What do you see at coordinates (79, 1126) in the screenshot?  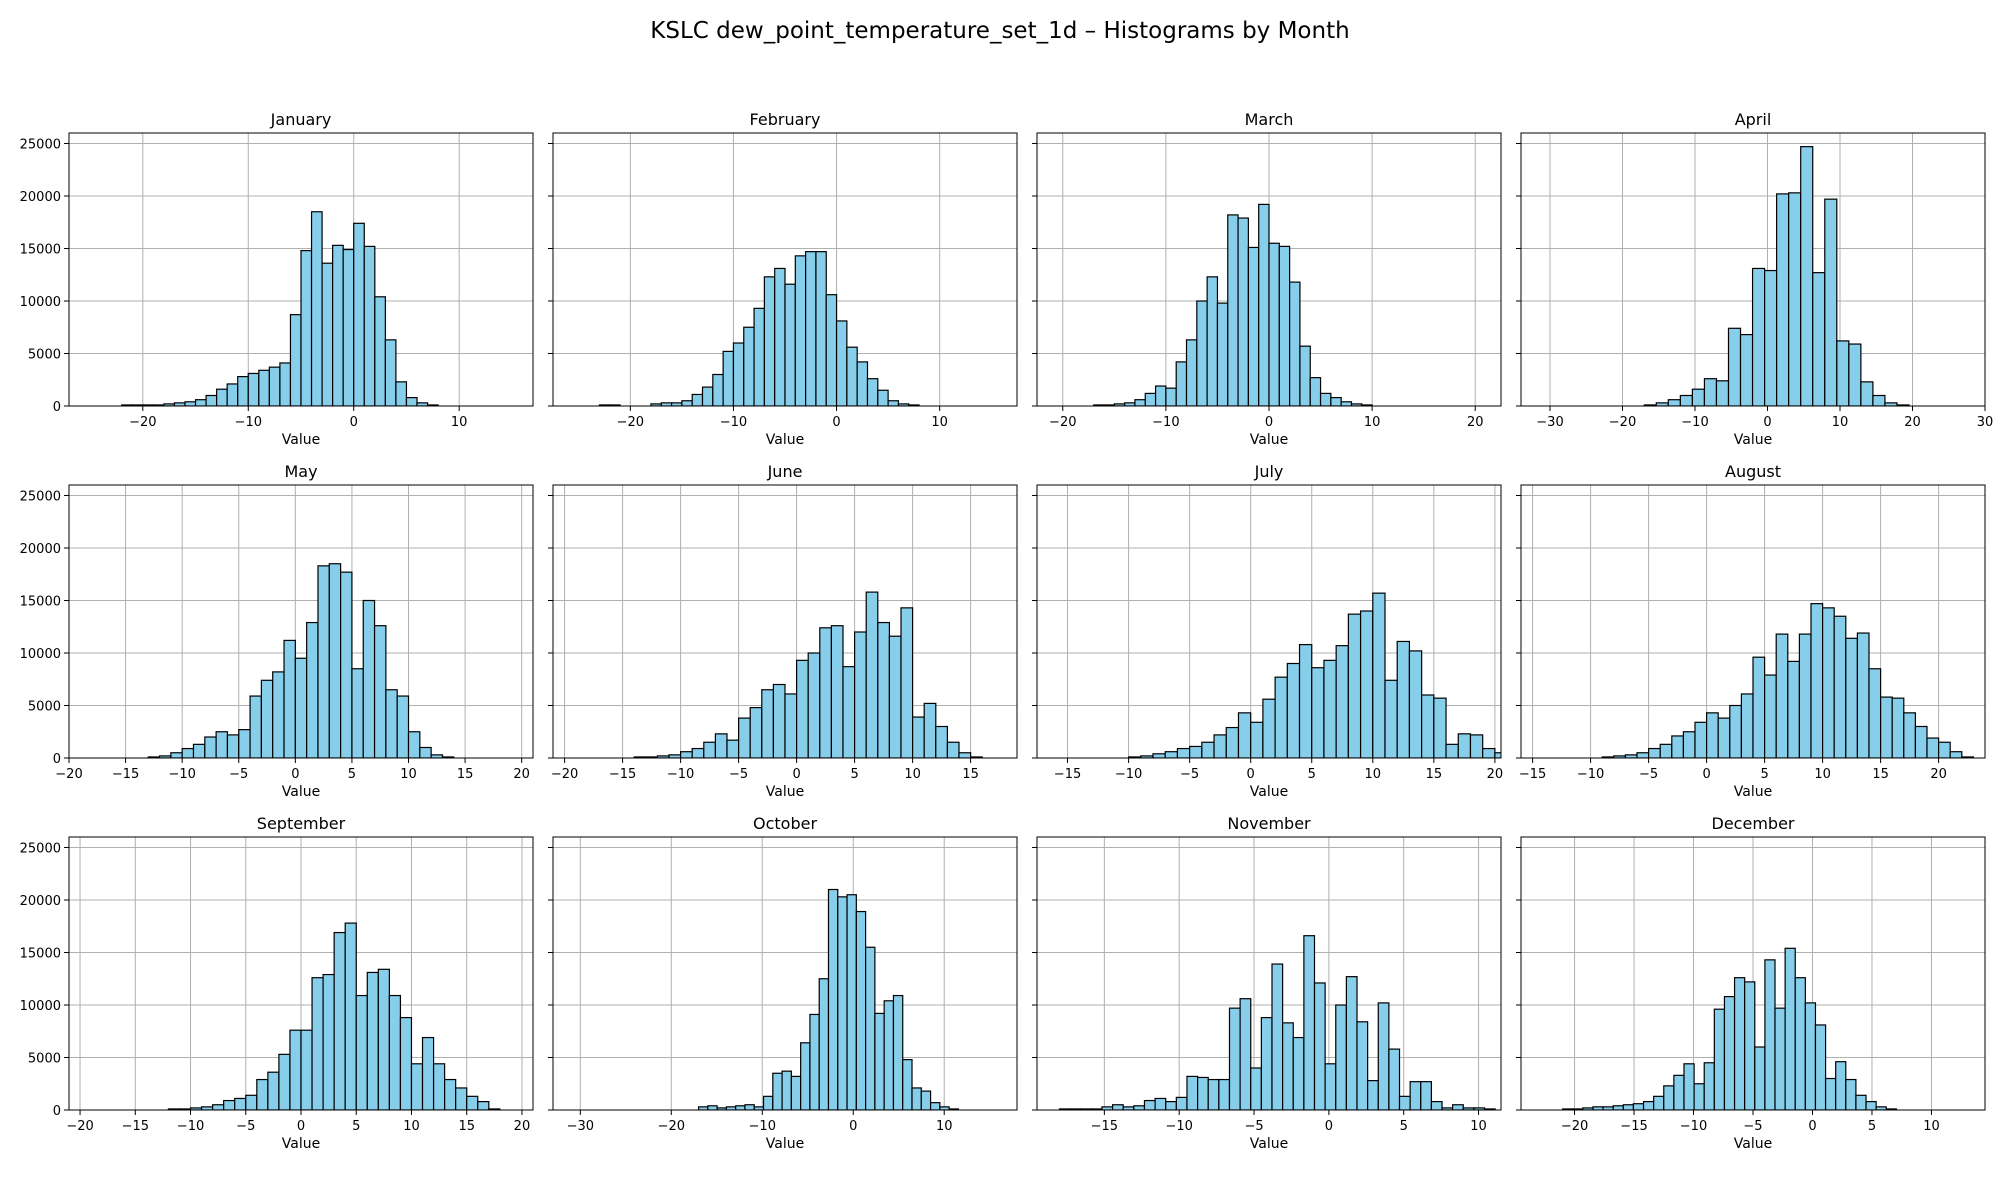 I see `x-tick-label: −20` at bounding box center [79, 1126].